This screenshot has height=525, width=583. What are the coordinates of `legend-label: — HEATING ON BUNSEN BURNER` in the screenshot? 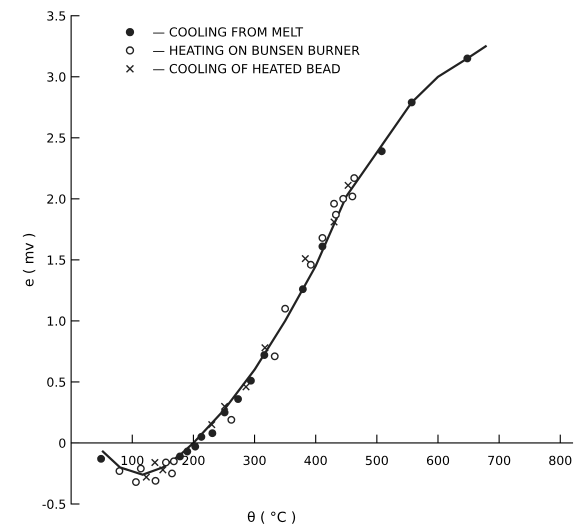 It's located at (256, 51).